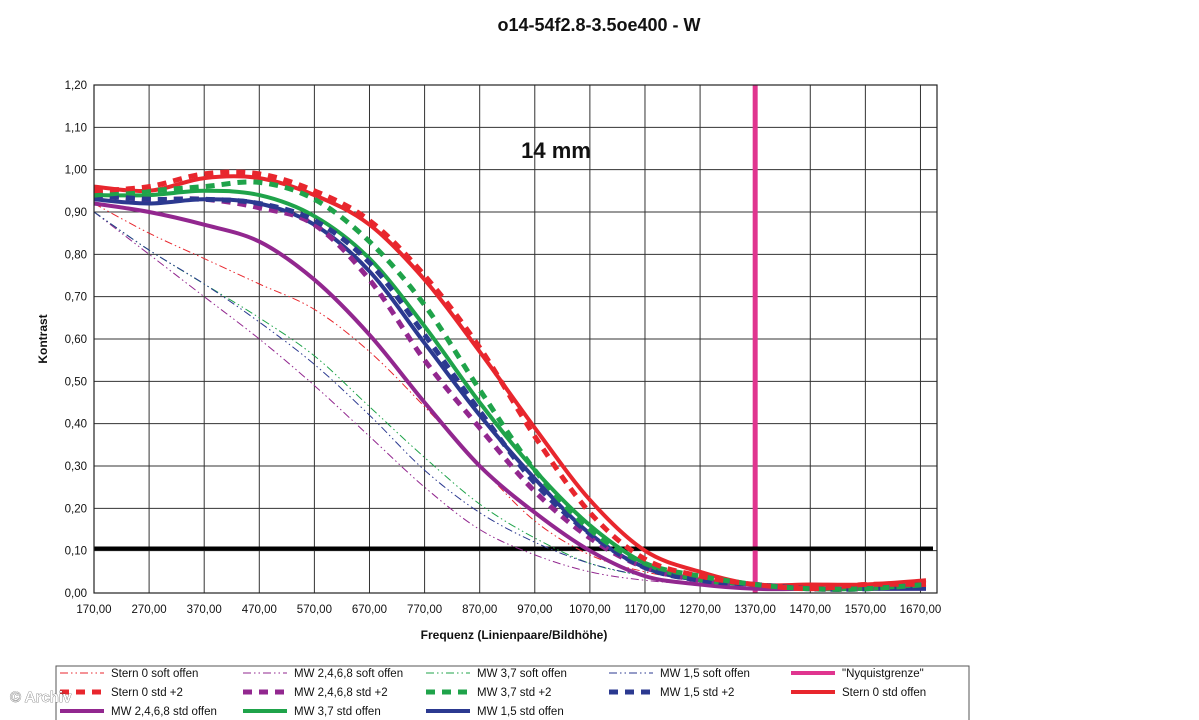 The height and width of the screenshot is (720, 1199). I want to click on y-tick-label: 0,60, so click(76, 340).